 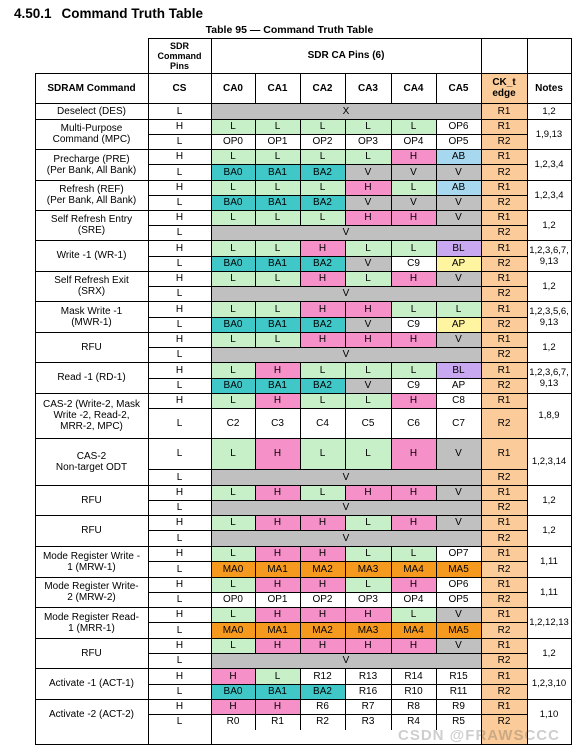 I want to click on cs-value: H, so click(x=179, y=676).